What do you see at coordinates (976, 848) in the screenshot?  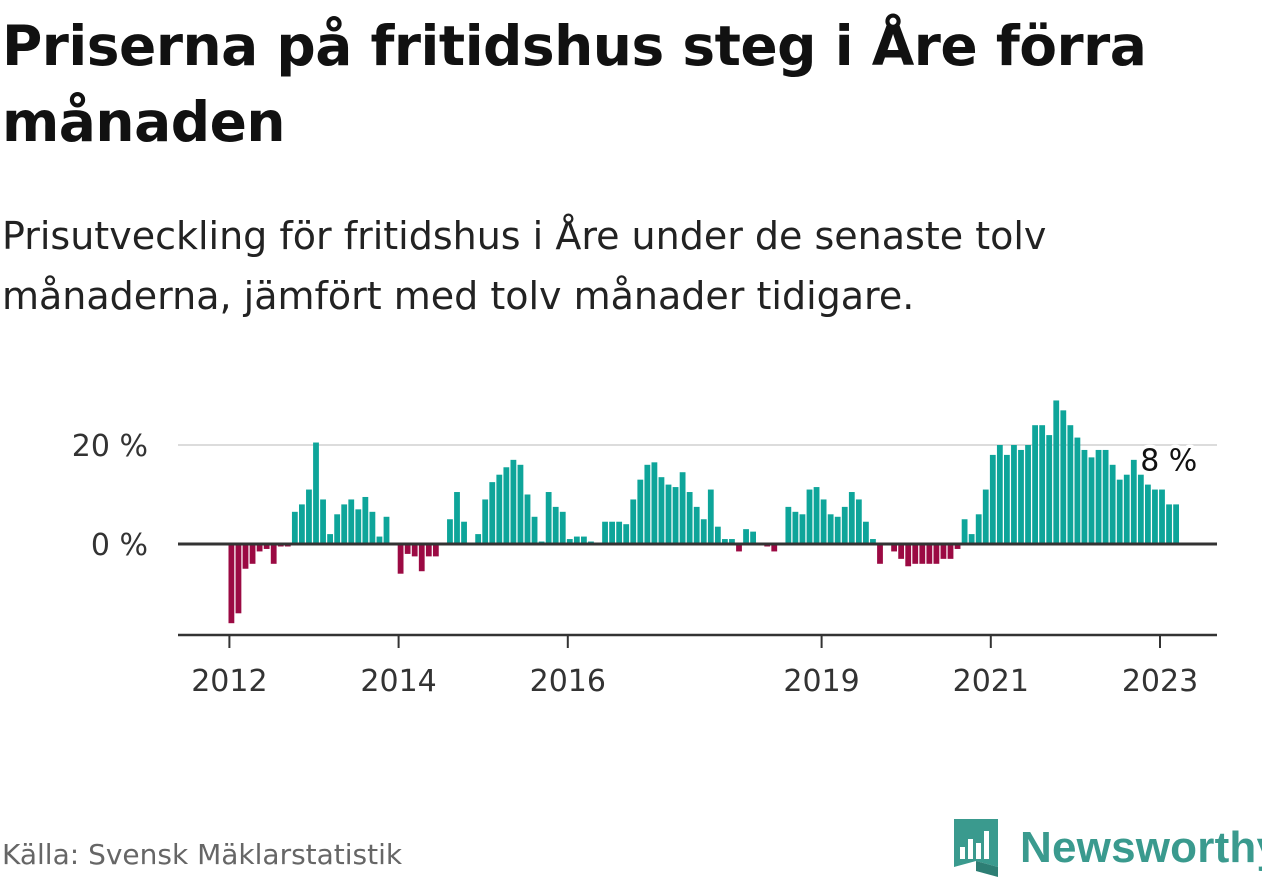 I see `newsworthy-logo-icon` at bounding box center [976, 848].